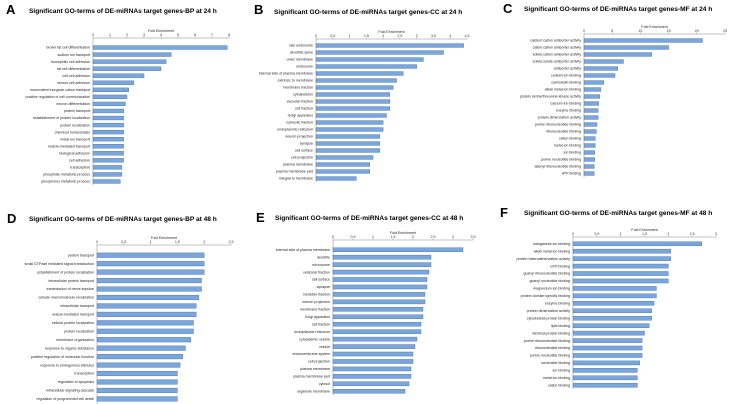  What do you see at coordinates (65, 399) in the screenshot?
I see `category-label: regulation of programmed cell death` at bounding box center [65, 399].